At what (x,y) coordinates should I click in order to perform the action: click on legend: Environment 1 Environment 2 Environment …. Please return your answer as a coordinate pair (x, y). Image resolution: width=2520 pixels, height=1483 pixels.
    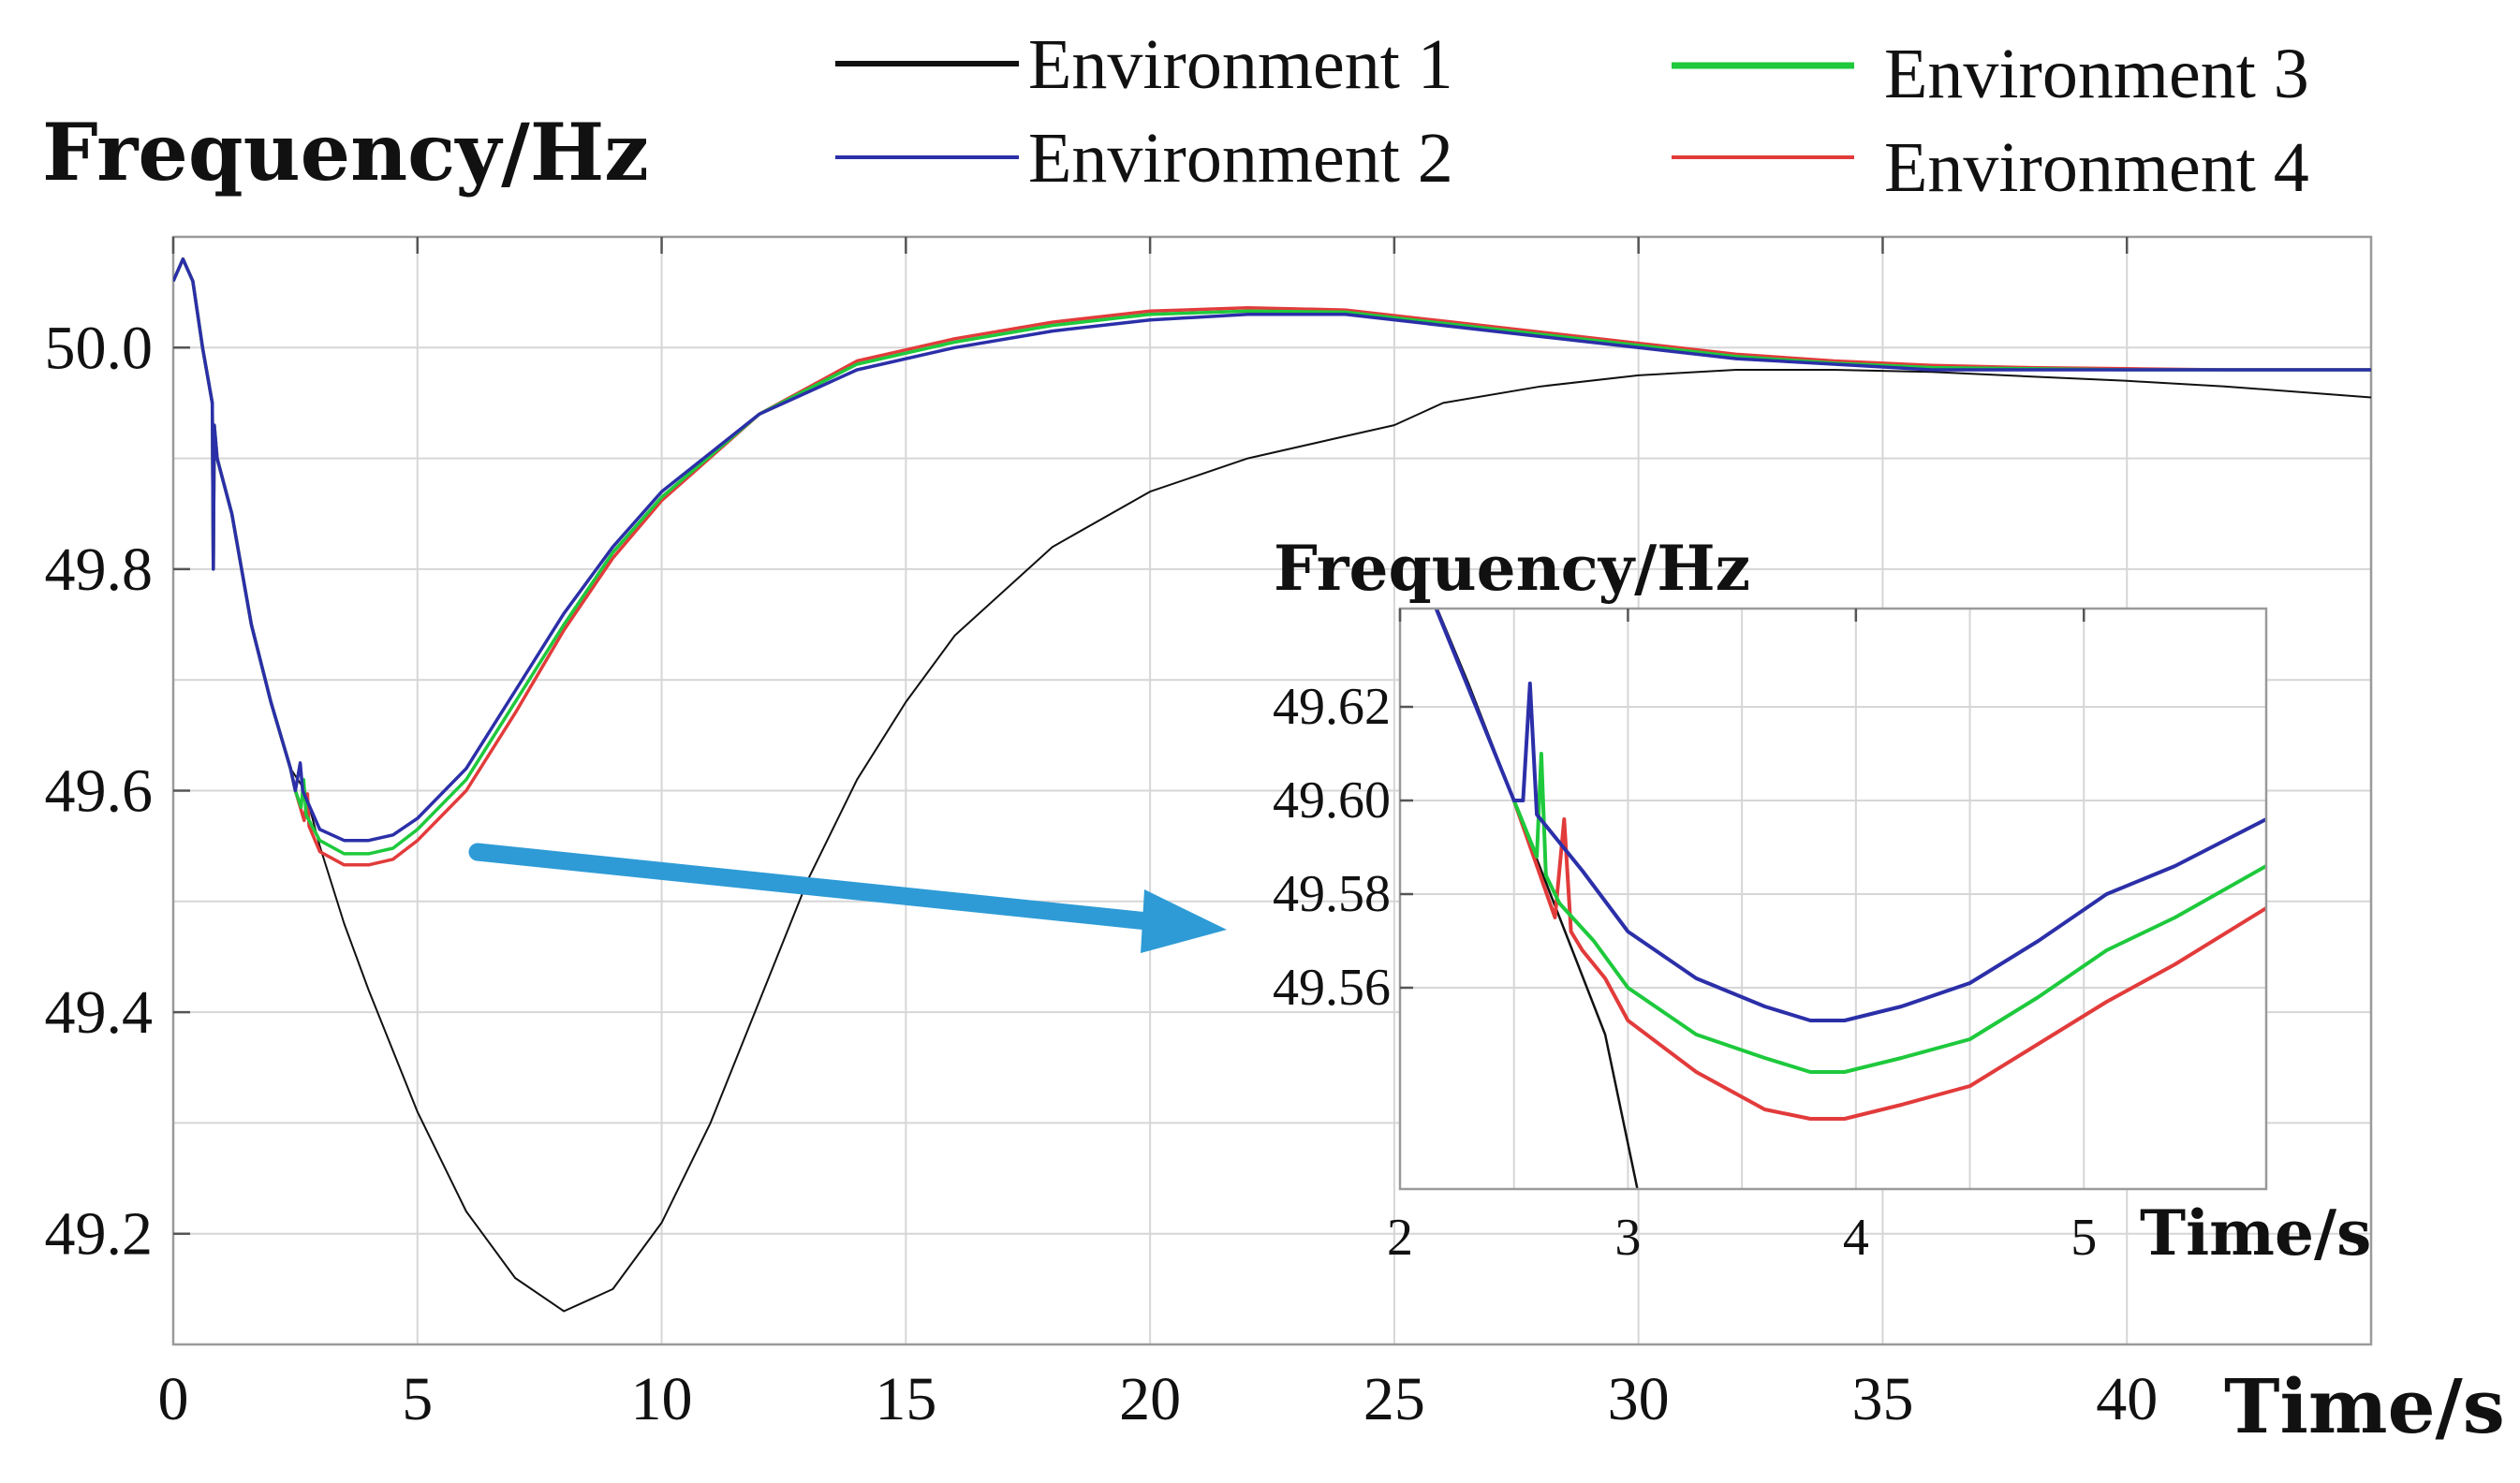
    Looking at the image, I should click on (1572, 116).